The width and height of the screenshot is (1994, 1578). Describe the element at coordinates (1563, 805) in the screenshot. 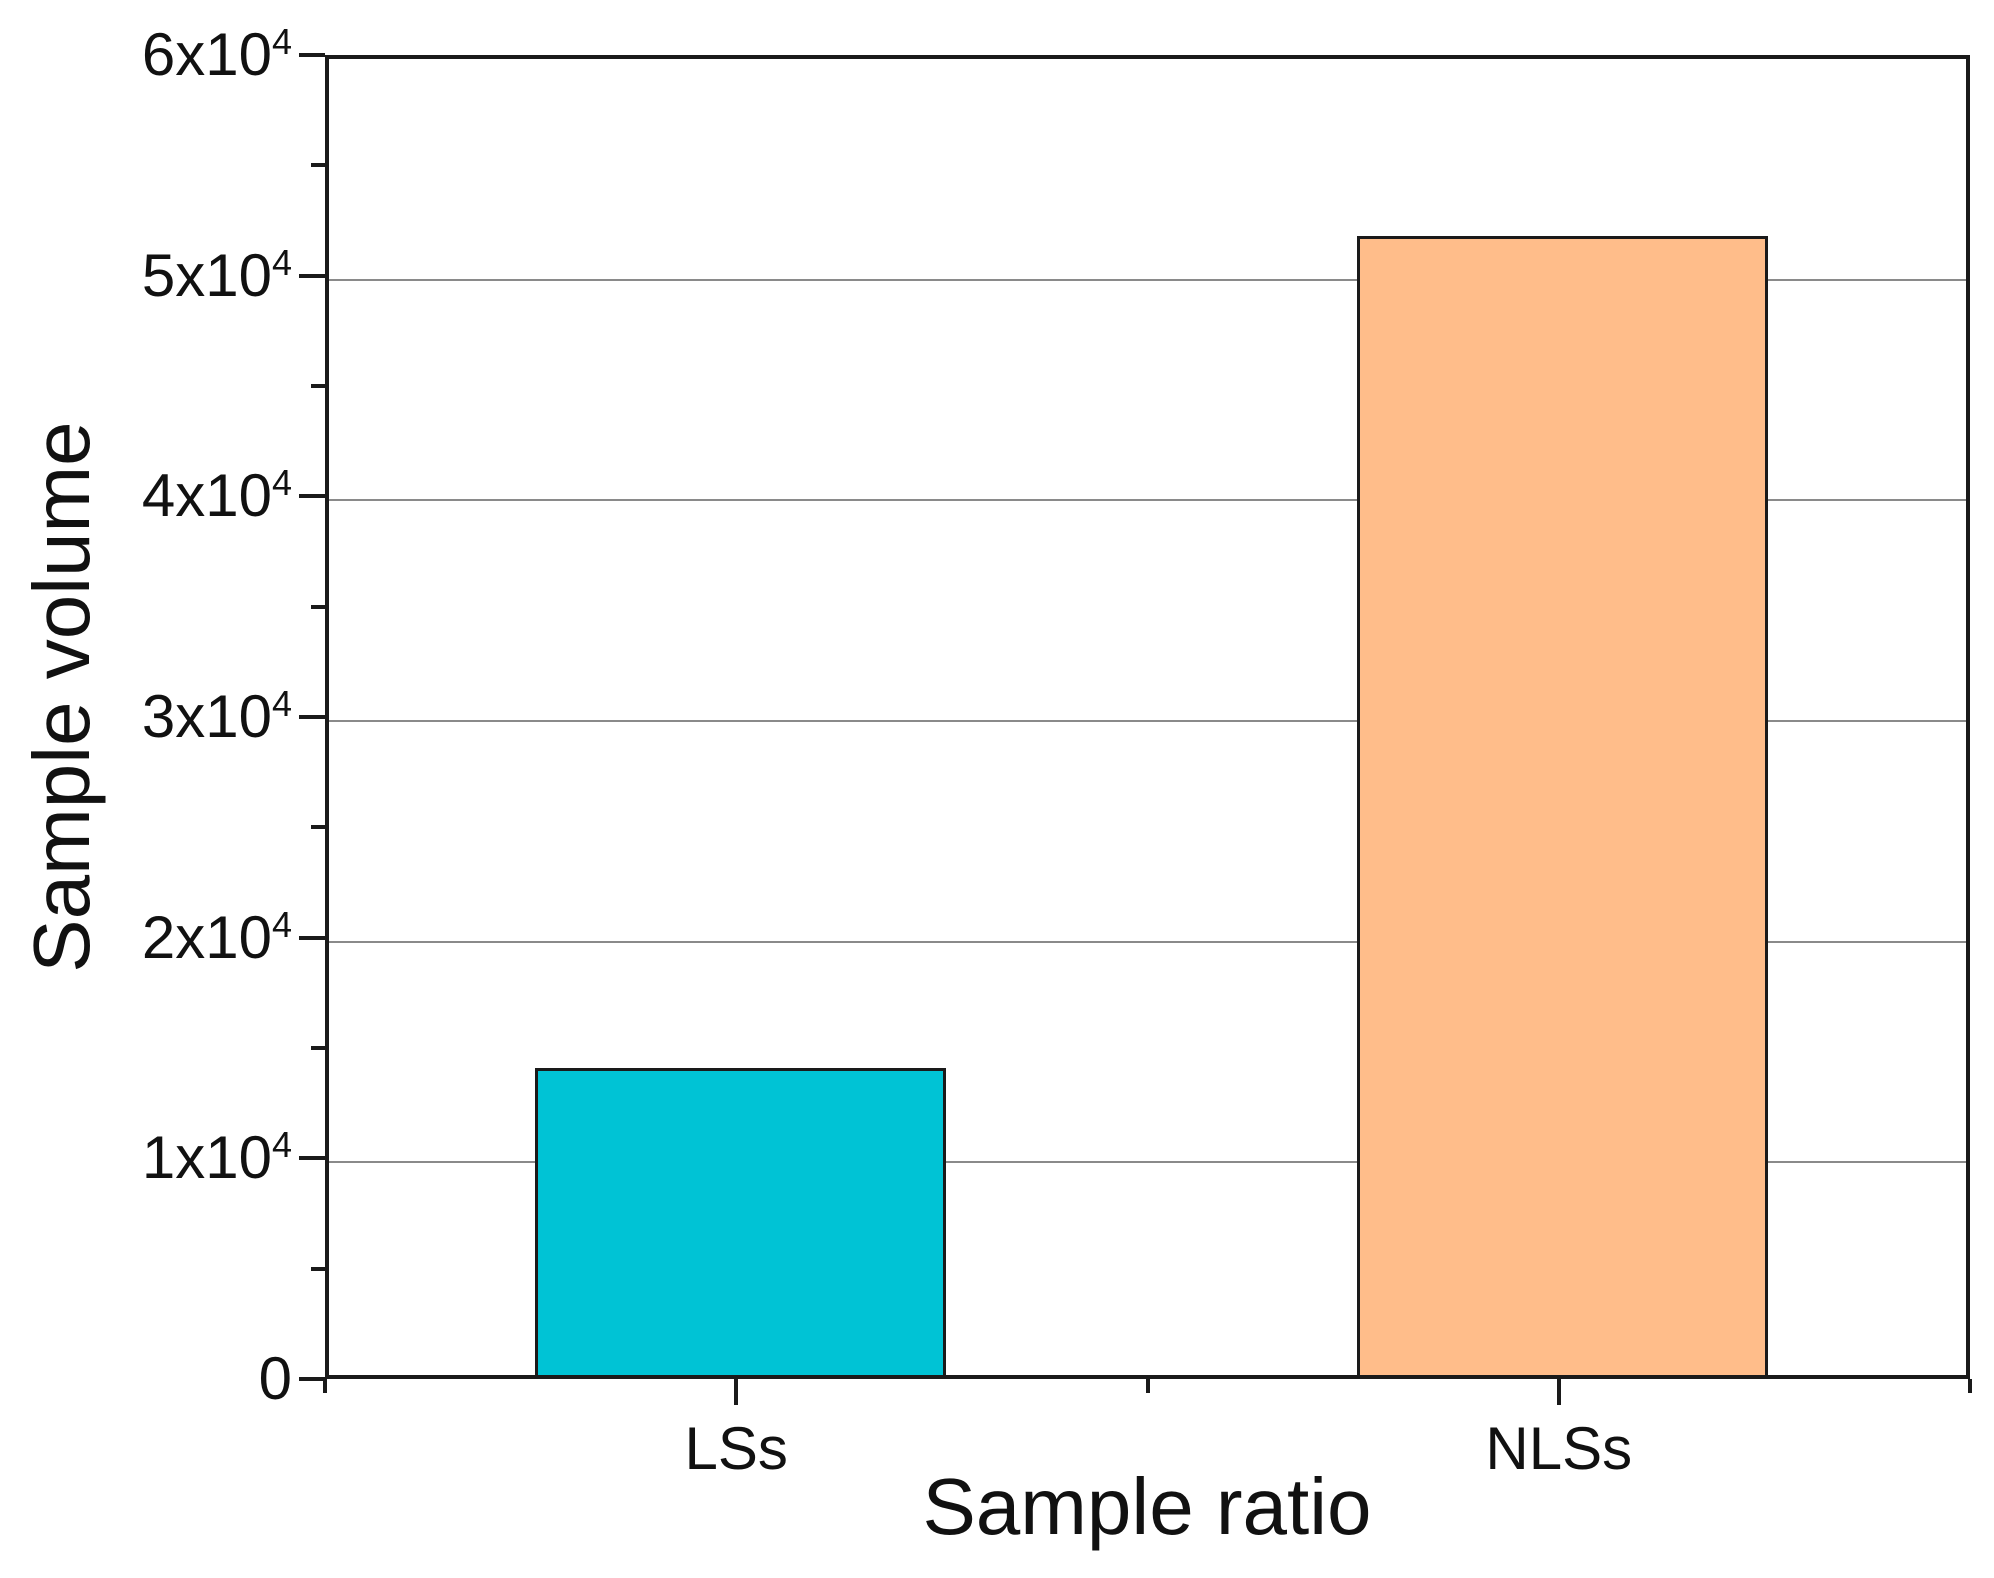

I see `bar-nlss` at that location.